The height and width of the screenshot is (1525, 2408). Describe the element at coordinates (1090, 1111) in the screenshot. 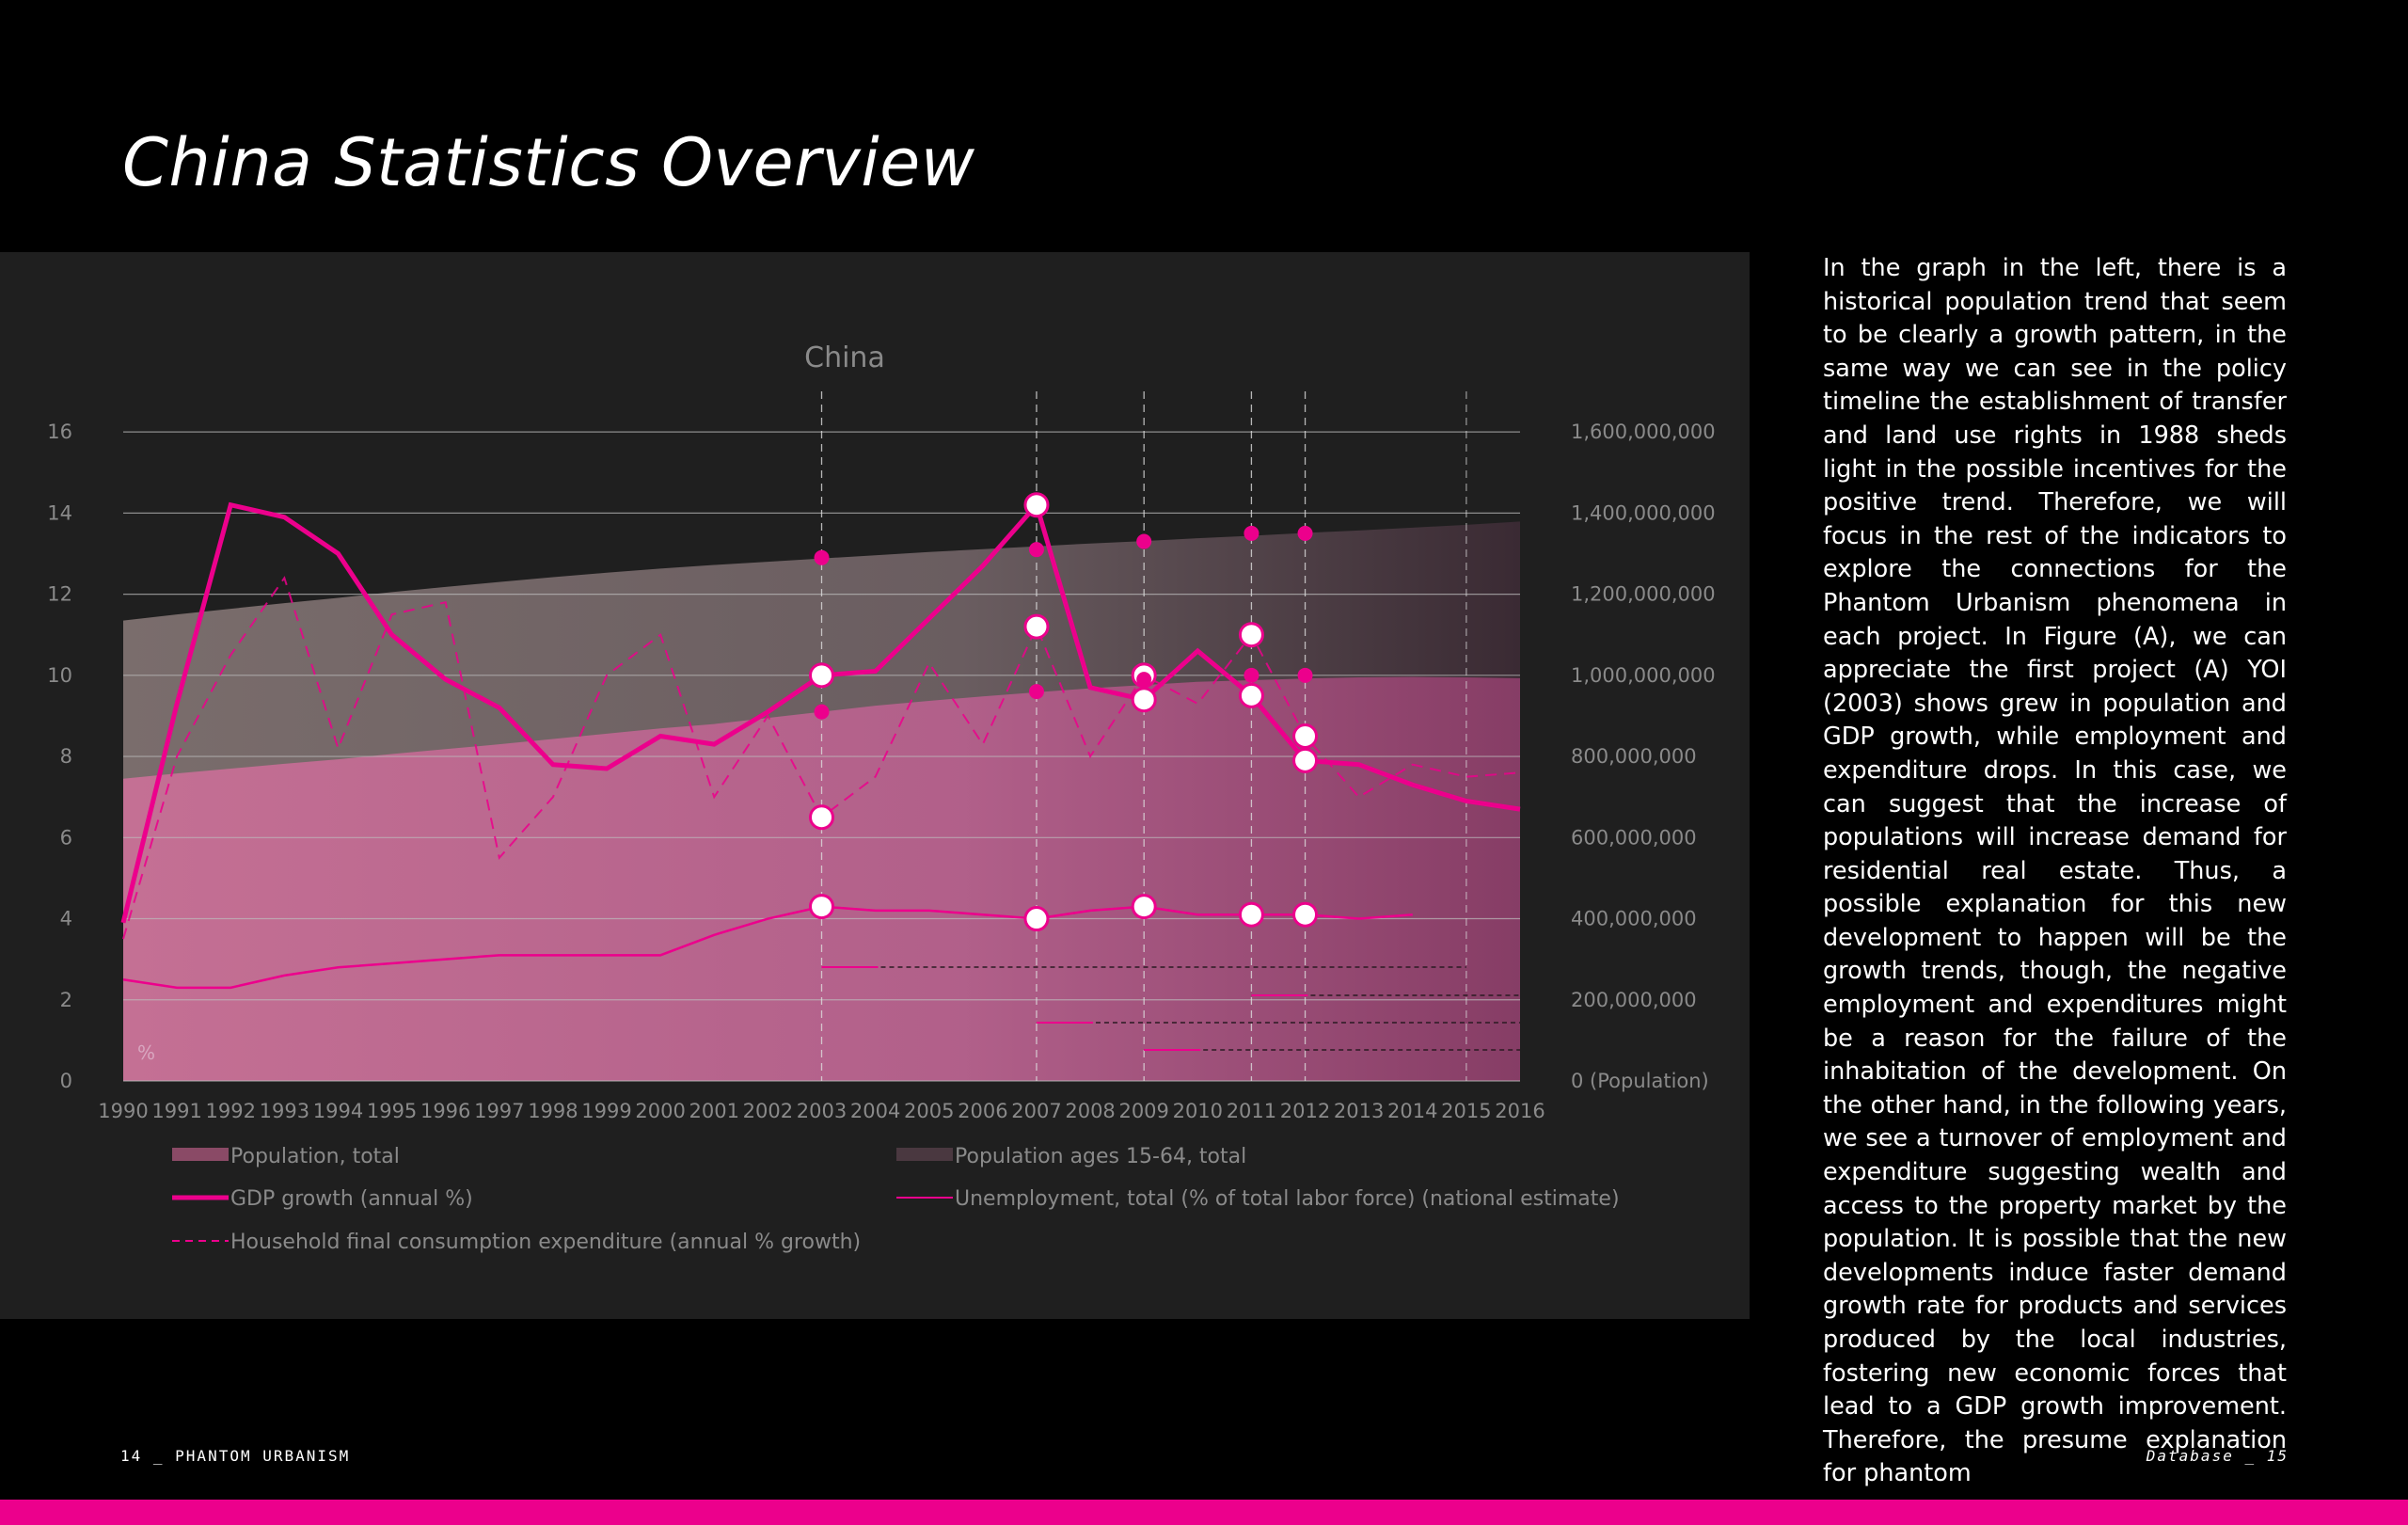

I see `x-axis-tick: 2008` at that location.